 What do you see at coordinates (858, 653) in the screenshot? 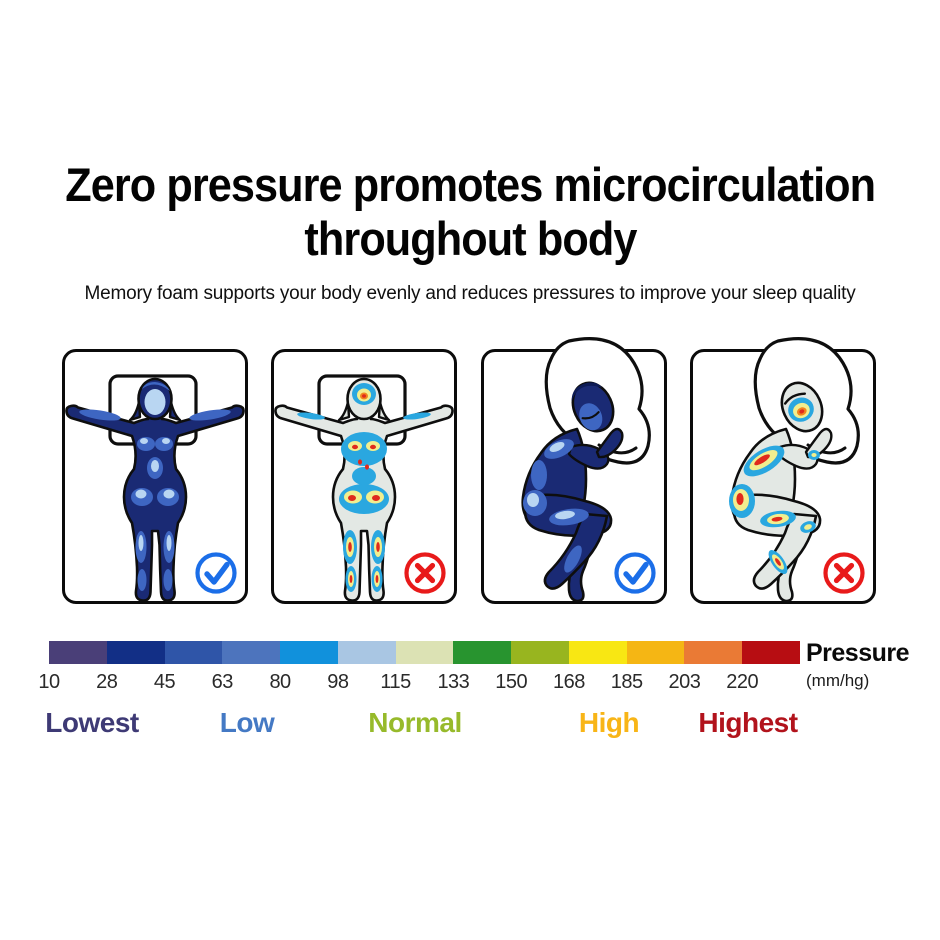
I see `pressure-scale-title: Pressure` at bounding box center [858, 653].